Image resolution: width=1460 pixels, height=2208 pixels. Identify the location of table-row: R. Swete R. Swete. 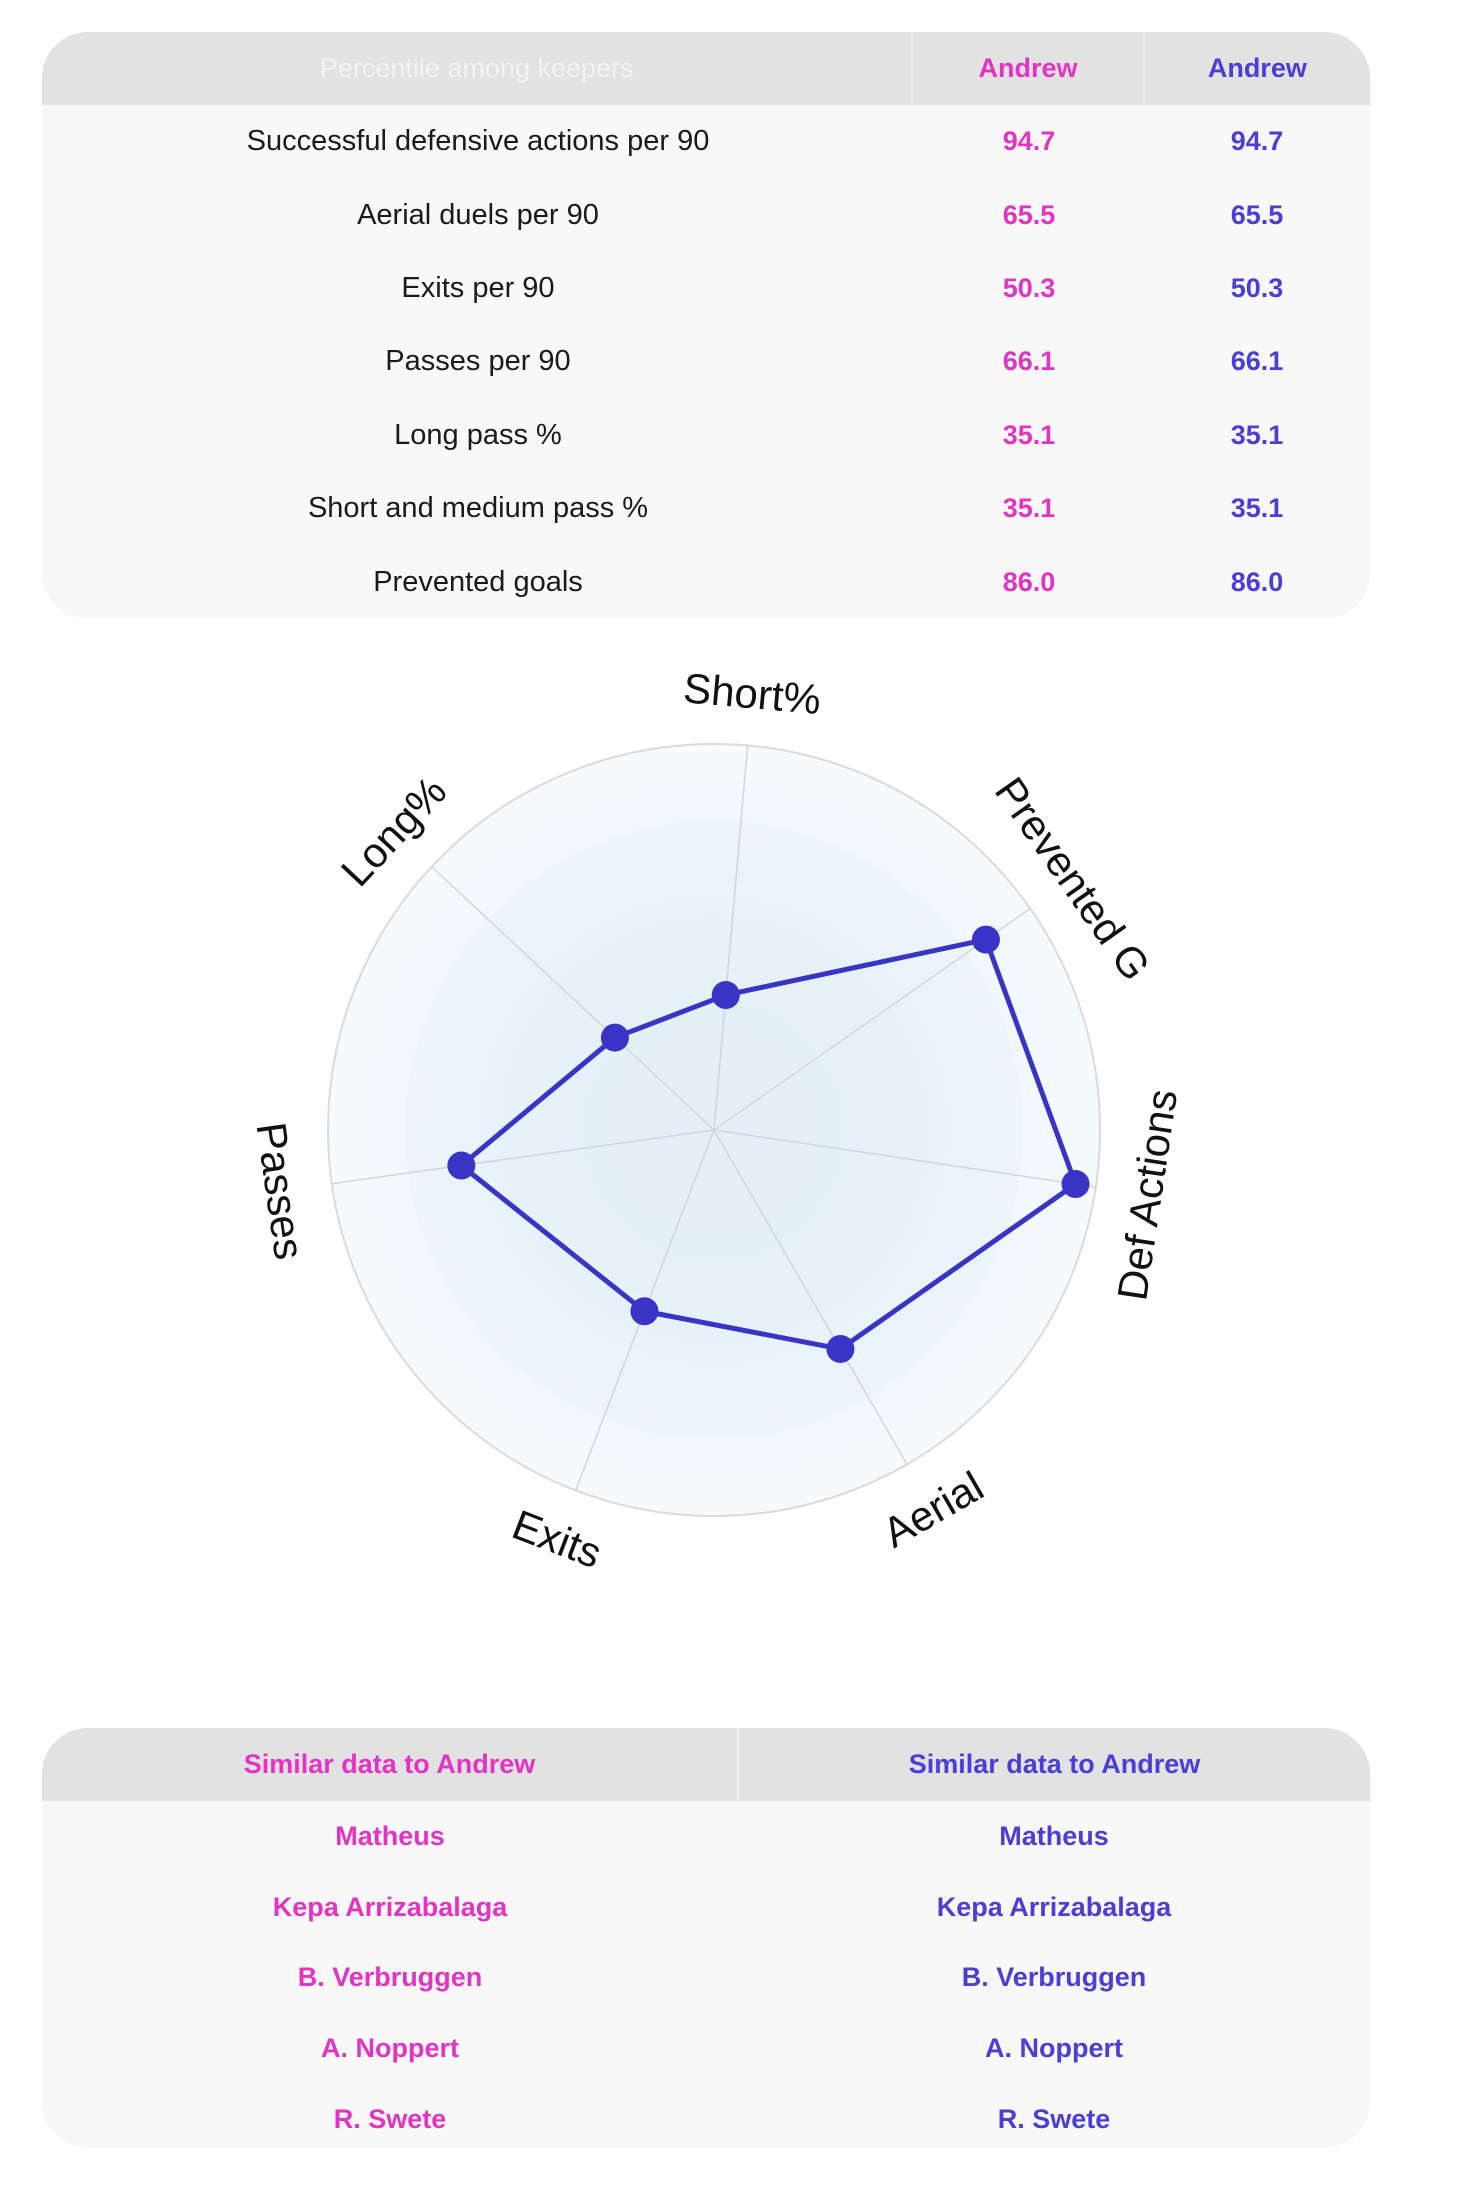
(706, 2116).